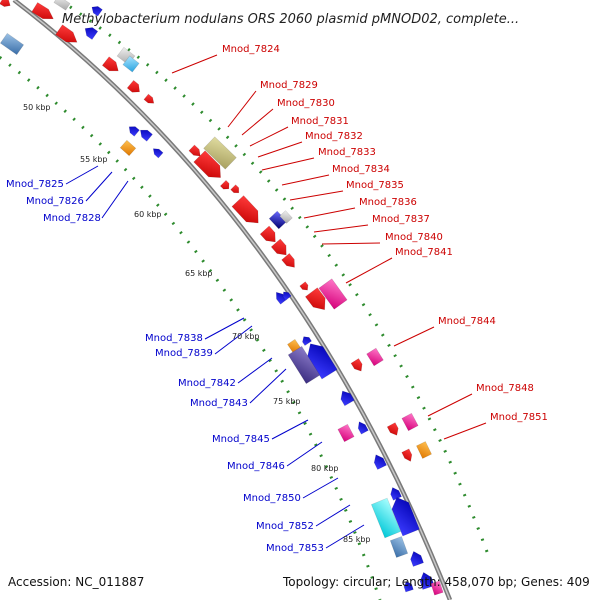 This screenshot has height=600, width=600. I want to click on tick-label: 75 kbp, so click(287, 401).